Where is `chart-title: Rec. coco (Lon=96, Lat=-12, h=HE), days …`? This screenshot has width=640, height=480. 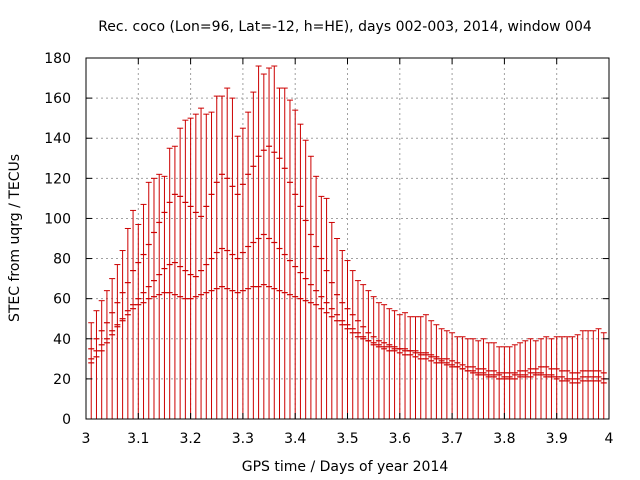
chart-title: Rec. coco (Lon=96, Lat=-12, h=HE), days … is located at coordinates (345, 27).